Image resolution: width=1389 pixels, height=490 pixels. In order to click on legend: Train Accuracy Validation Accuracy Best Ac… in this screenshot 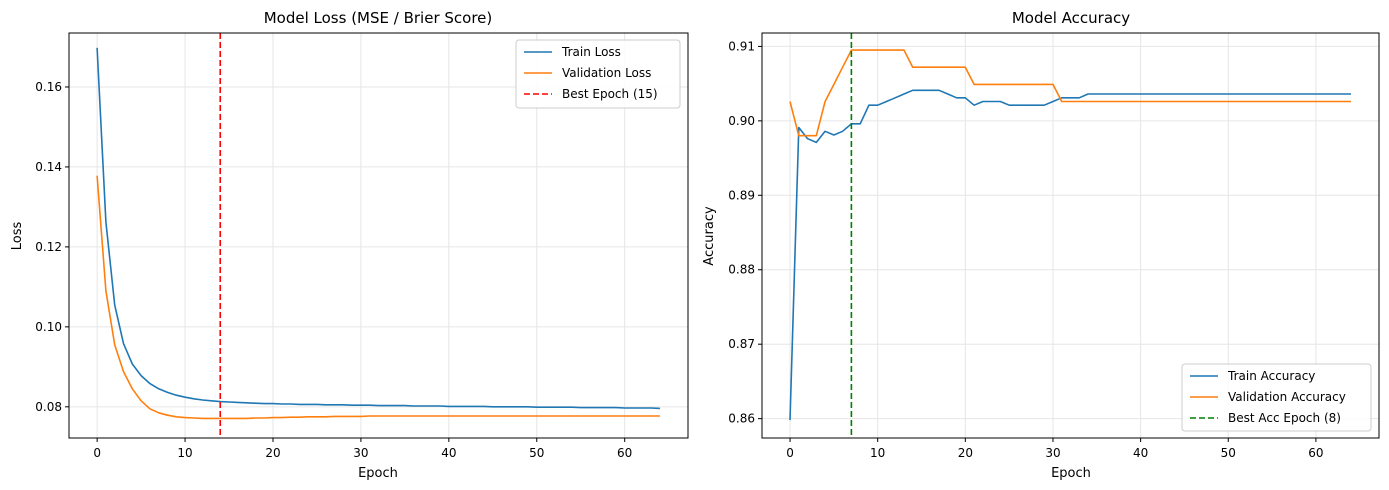, I will do `click(1276, 397)`.